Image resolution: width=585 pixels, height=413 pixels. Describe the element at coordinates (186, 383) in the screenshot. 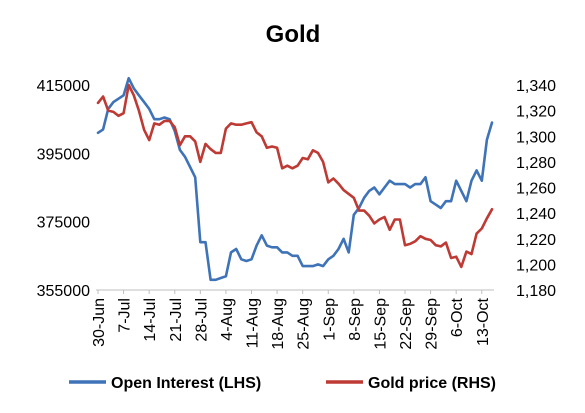

I see `legend-label-open-interest: Open Interest (LHS)` at that location.